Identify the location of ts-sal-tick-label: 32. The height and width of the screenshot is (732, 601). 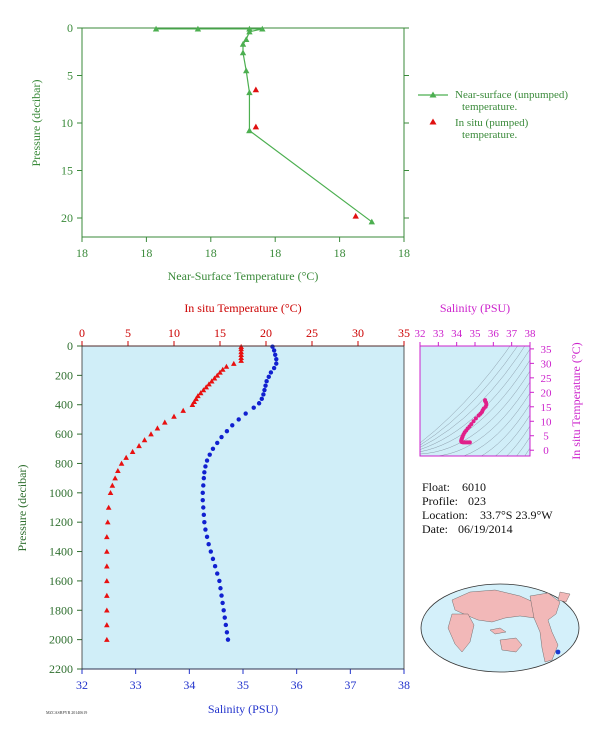
(420, 334).